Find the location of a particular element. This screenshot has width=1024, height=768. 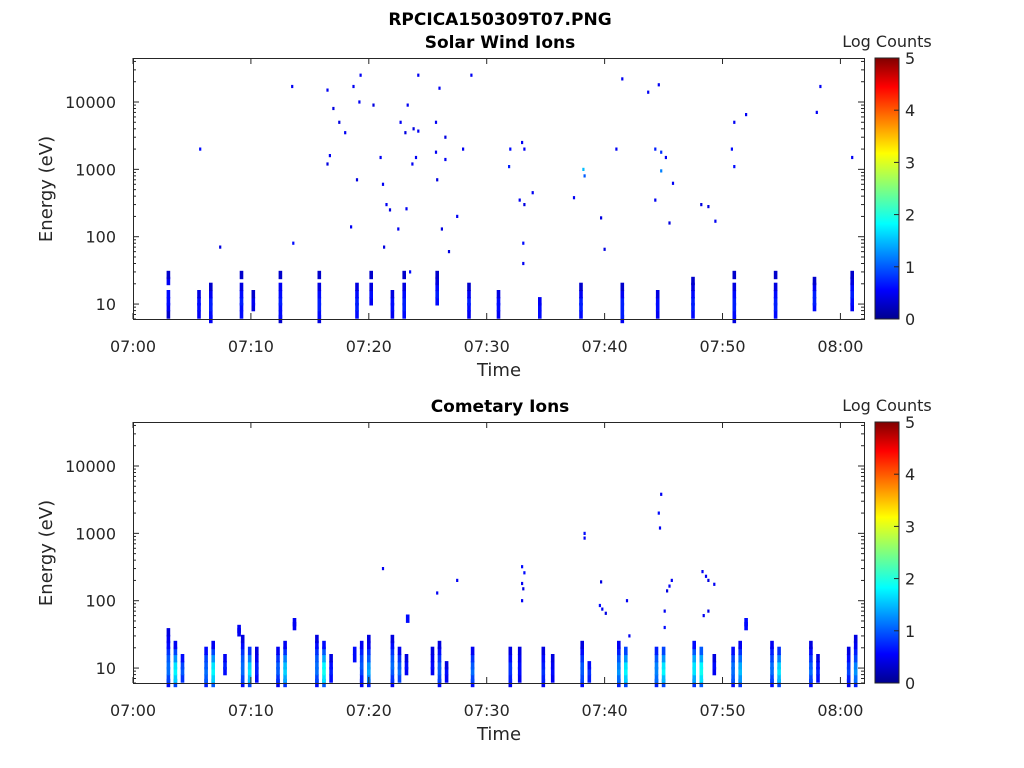

colorbar-cometary is located at coordinates (887, 552).